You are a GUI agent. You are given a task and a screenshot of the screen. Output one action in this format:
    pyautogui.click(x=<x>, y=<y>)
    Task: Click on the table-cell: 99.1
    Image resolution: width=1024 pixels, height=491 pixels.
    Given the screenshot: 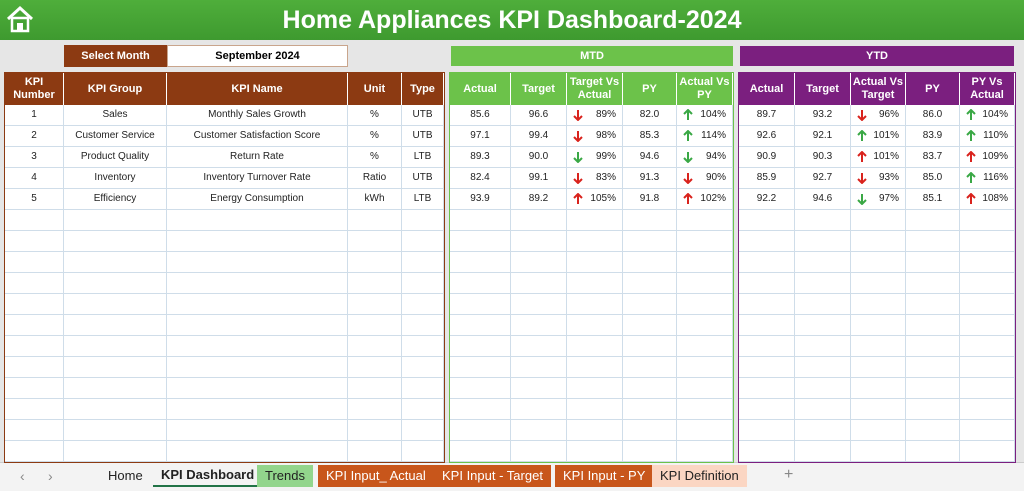 What is the action you would take?
    pyautogui.click(x=539, y=178)
    